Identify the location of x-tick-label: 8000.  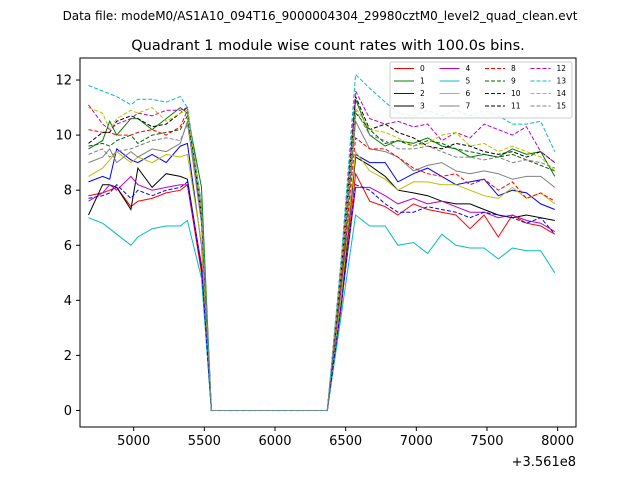
(557, 441).